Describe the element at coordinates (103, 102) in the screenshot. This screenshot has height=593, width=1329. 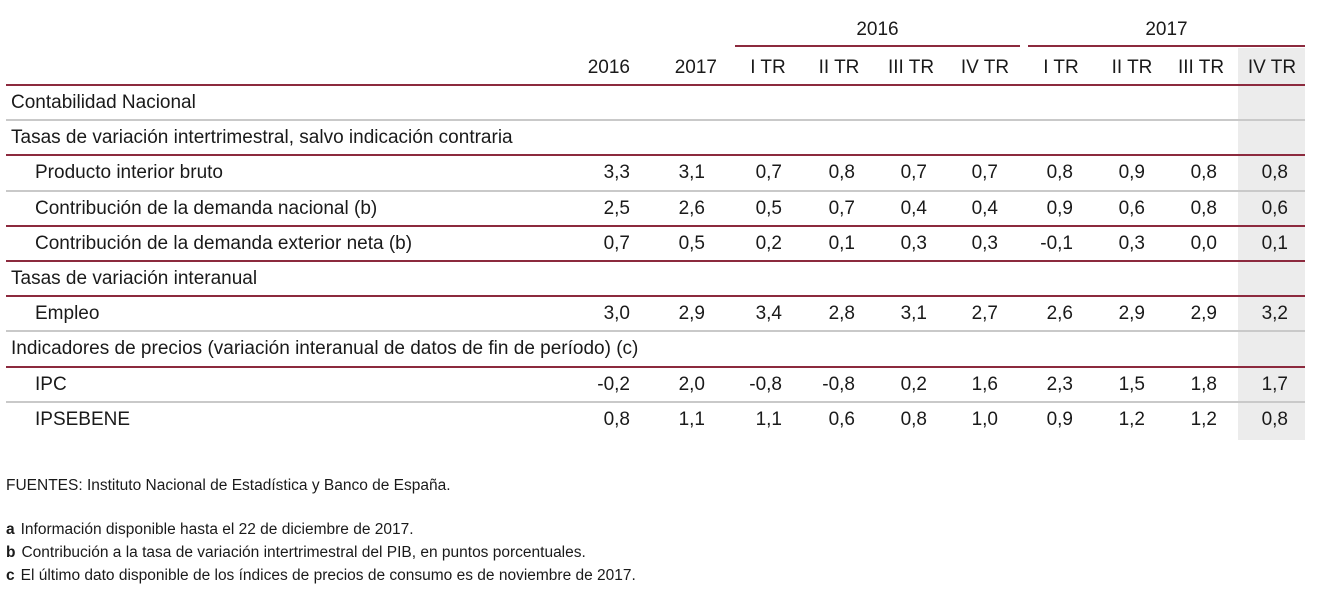
I see `section-label: Contabilidad Nacional` at that location.